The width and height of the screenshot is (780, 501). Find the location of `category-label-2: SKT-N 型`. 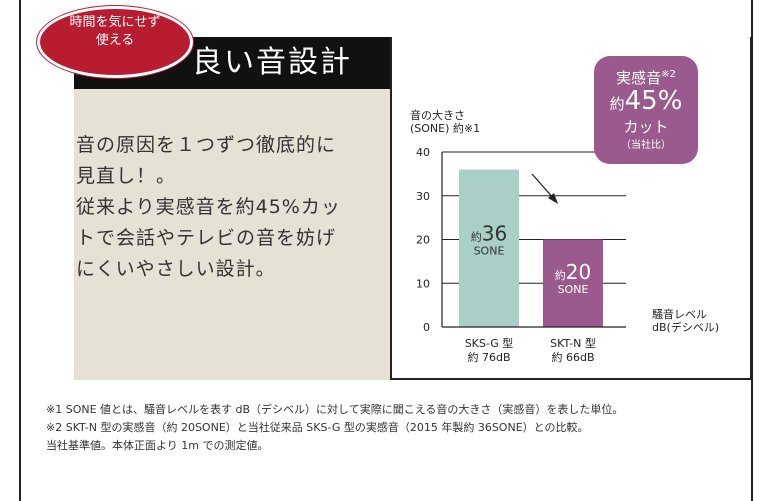

category-label-2: SKT-N 型 is located at coordinates (573, 343).